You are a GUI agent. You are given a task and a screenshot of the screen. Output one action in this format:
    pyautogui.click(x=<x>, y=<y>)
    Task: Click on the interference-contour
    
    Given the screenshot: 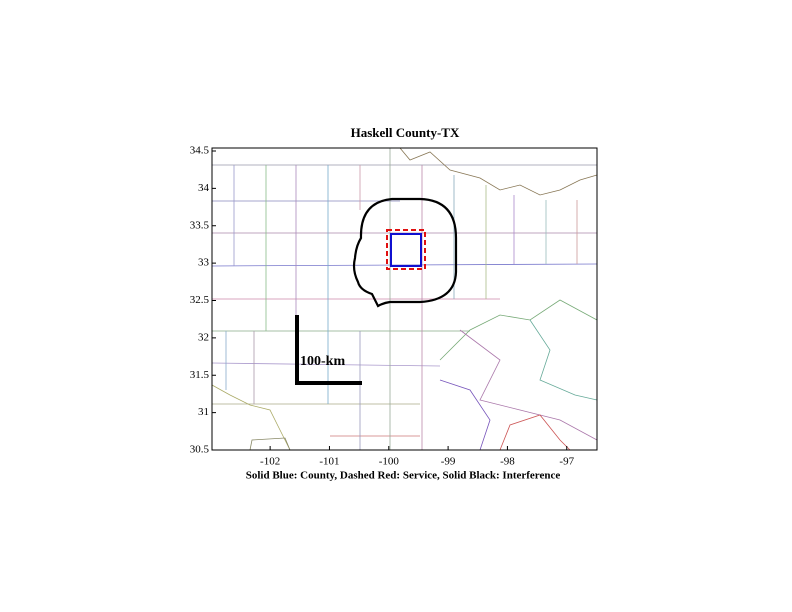 What is the action you would take?
    pyautogui.click(x=405, y=252)
    